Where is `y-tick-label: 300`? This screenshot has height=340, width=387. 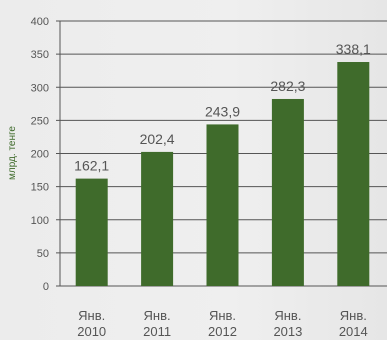
y-tick-label: 300 is located at coordinates (40, 88).